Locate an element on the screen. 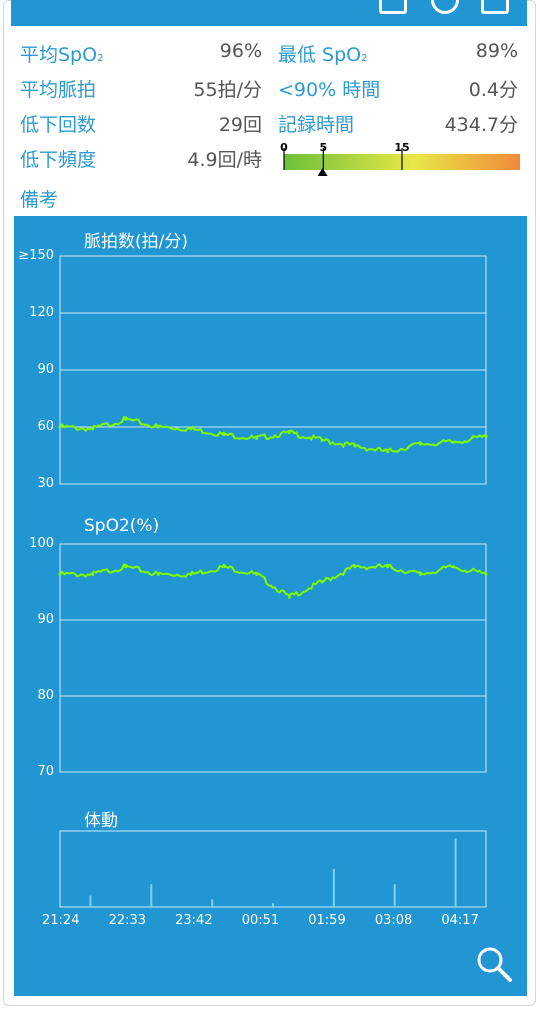  y-tick-label: 60 is located at coordinates (45, 426).